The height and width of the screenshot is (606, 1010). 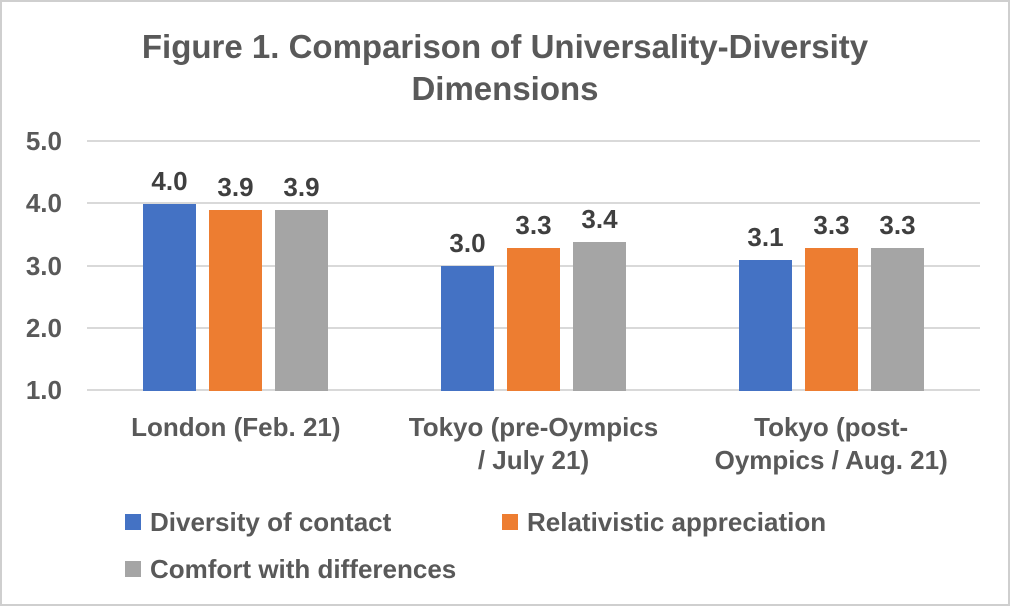 What do you see at coordinates (271, 521) in the screenshot?
I see `legend-label: Diversity of contact` at bounding box center [271, 521].